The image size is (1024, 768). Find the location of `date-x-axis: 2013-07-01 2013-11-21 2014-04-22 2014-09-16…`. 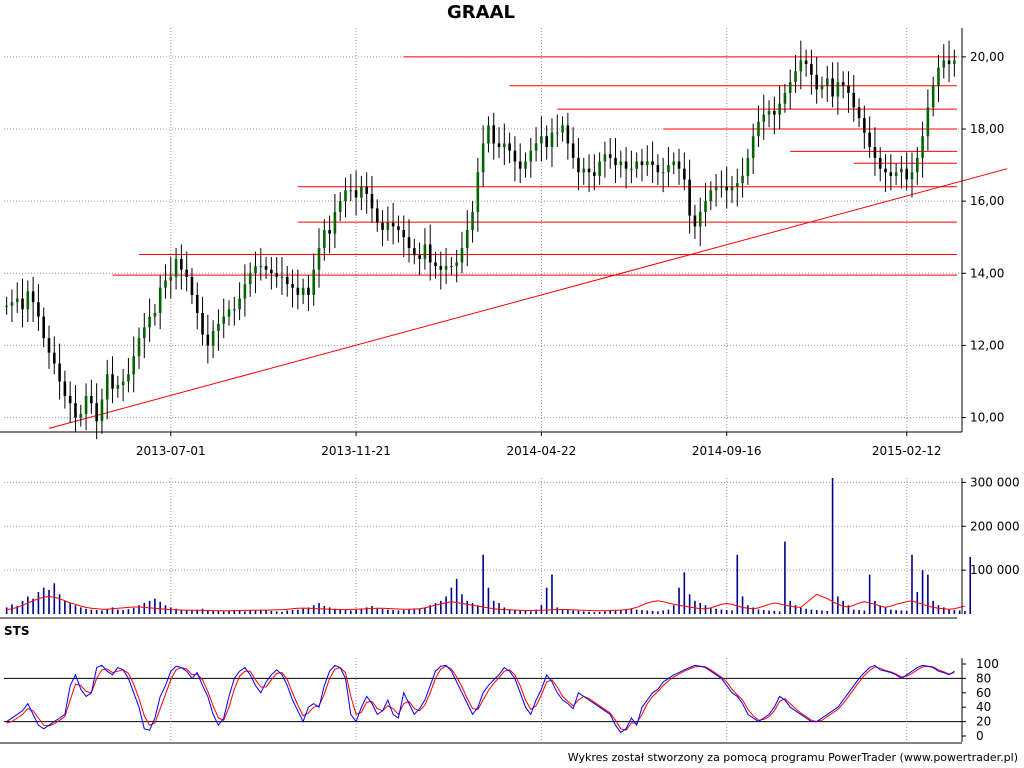

date-x-axis: 2013-07-01 2013-11-21 2014-04-22 2014-09-16… is located at coordinates (539, 445).